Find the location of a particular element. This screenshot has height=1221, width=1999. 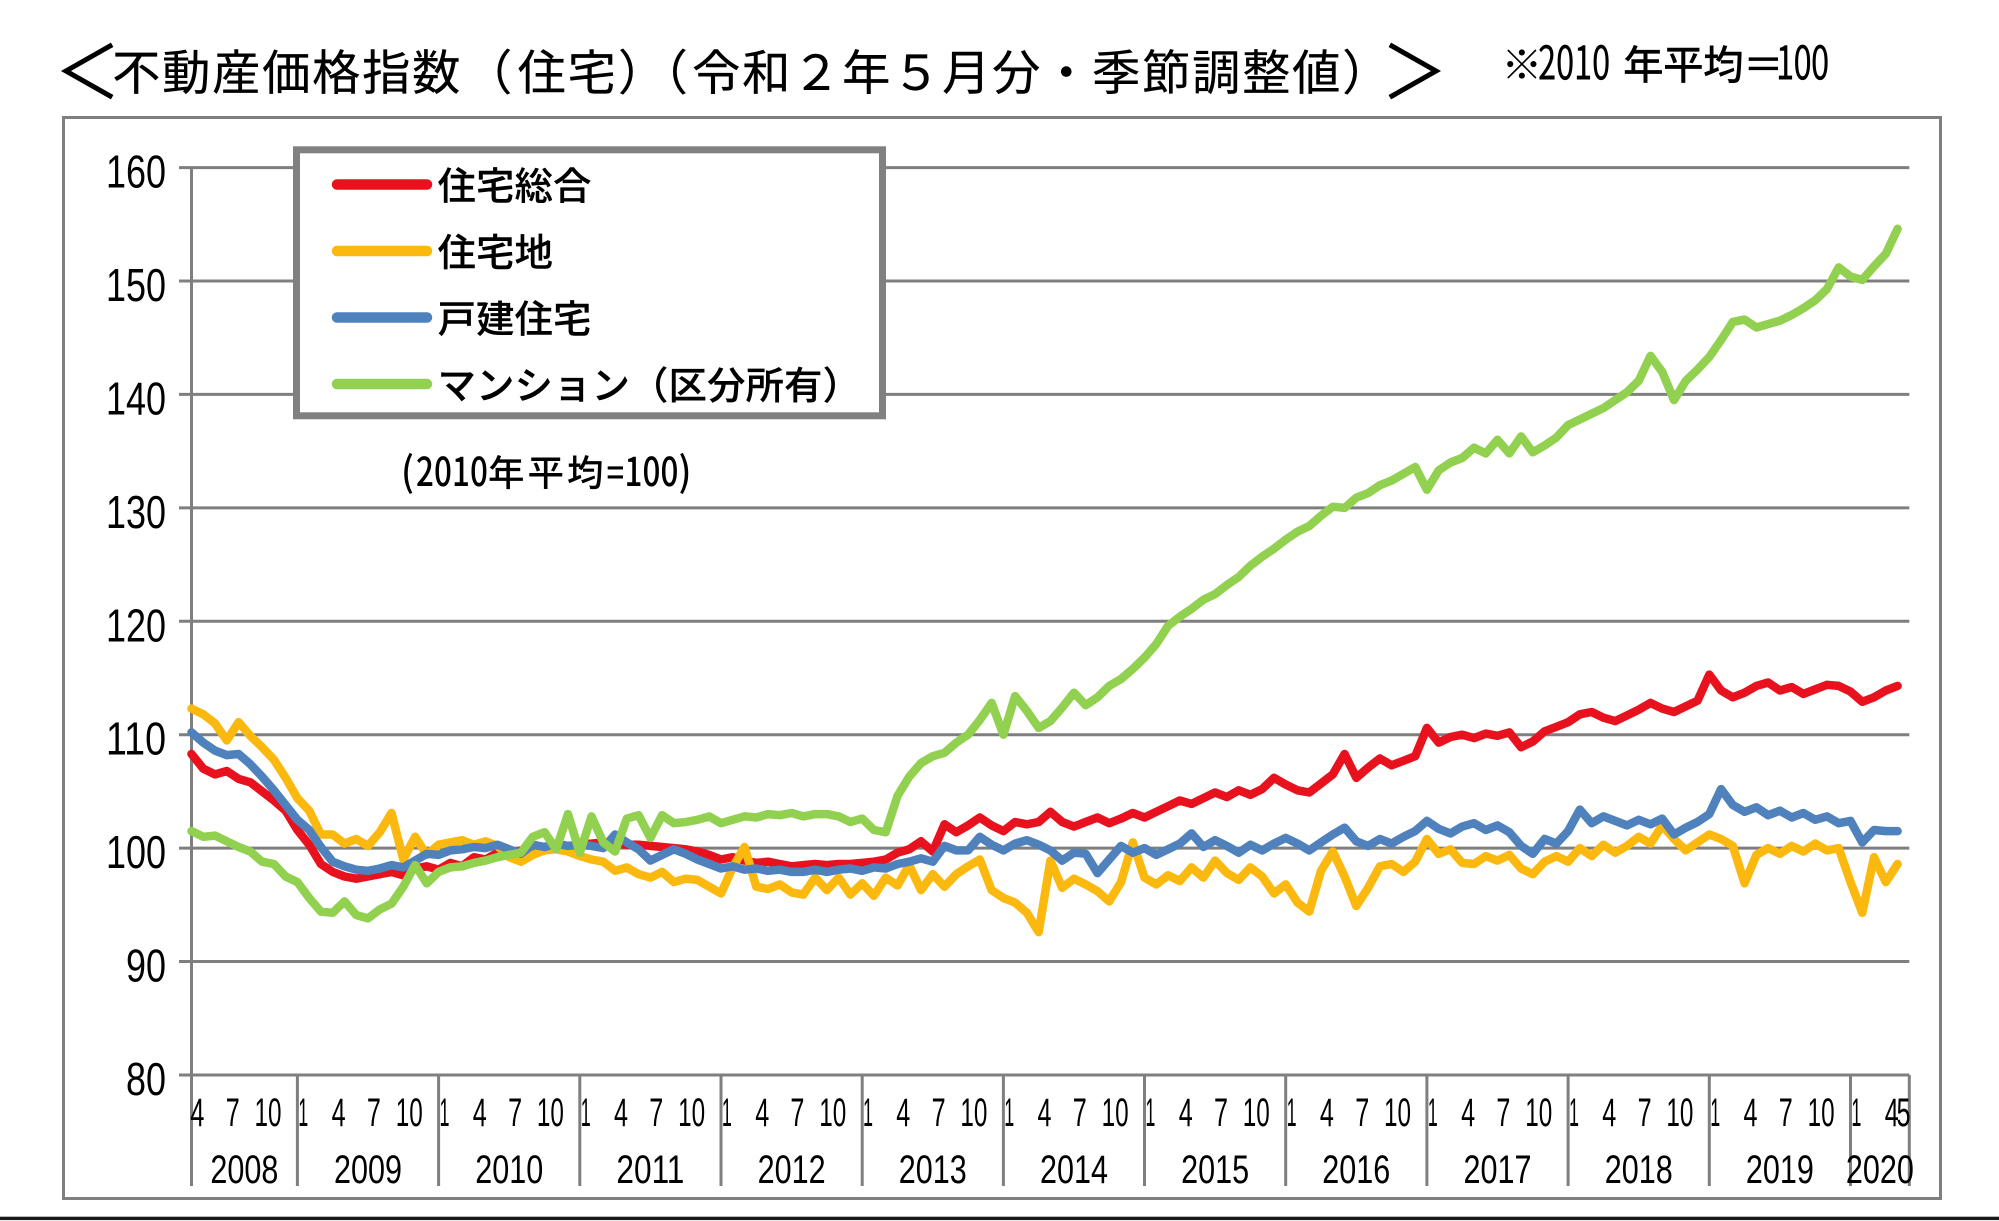

svg-text: 2009 is located at coordinates (368, 1170).